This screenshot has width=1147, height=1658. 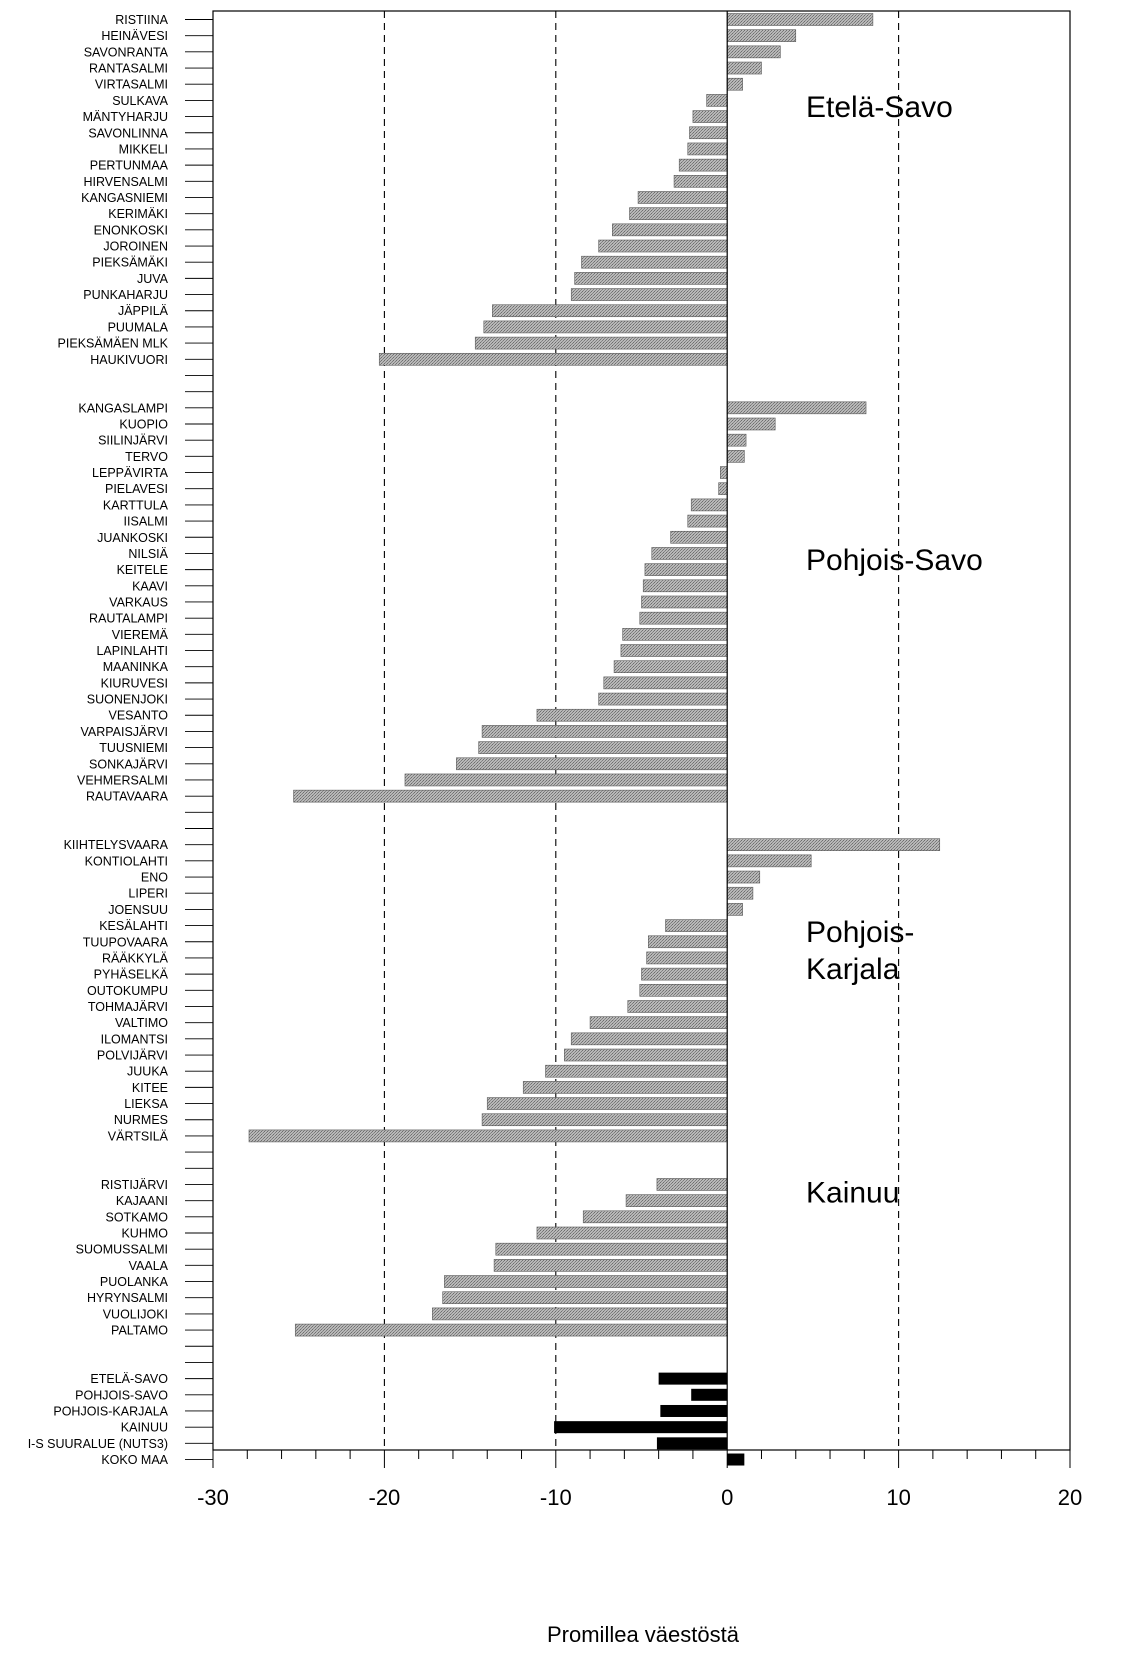 I want to click on category-label: ILOMANTSI, so click(x=134, y=1039).